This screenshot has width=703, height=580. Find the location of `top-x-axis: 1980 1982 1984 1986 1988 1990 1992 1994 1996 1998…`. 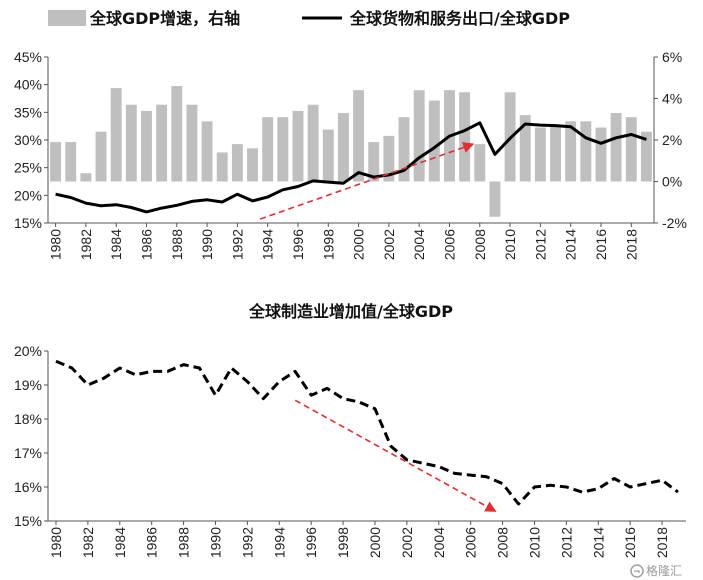

top-x-axis: 1980 1982 1984 1986 1988 1990 1992 1994 1996 1998… is located at coordinates (351, 241).